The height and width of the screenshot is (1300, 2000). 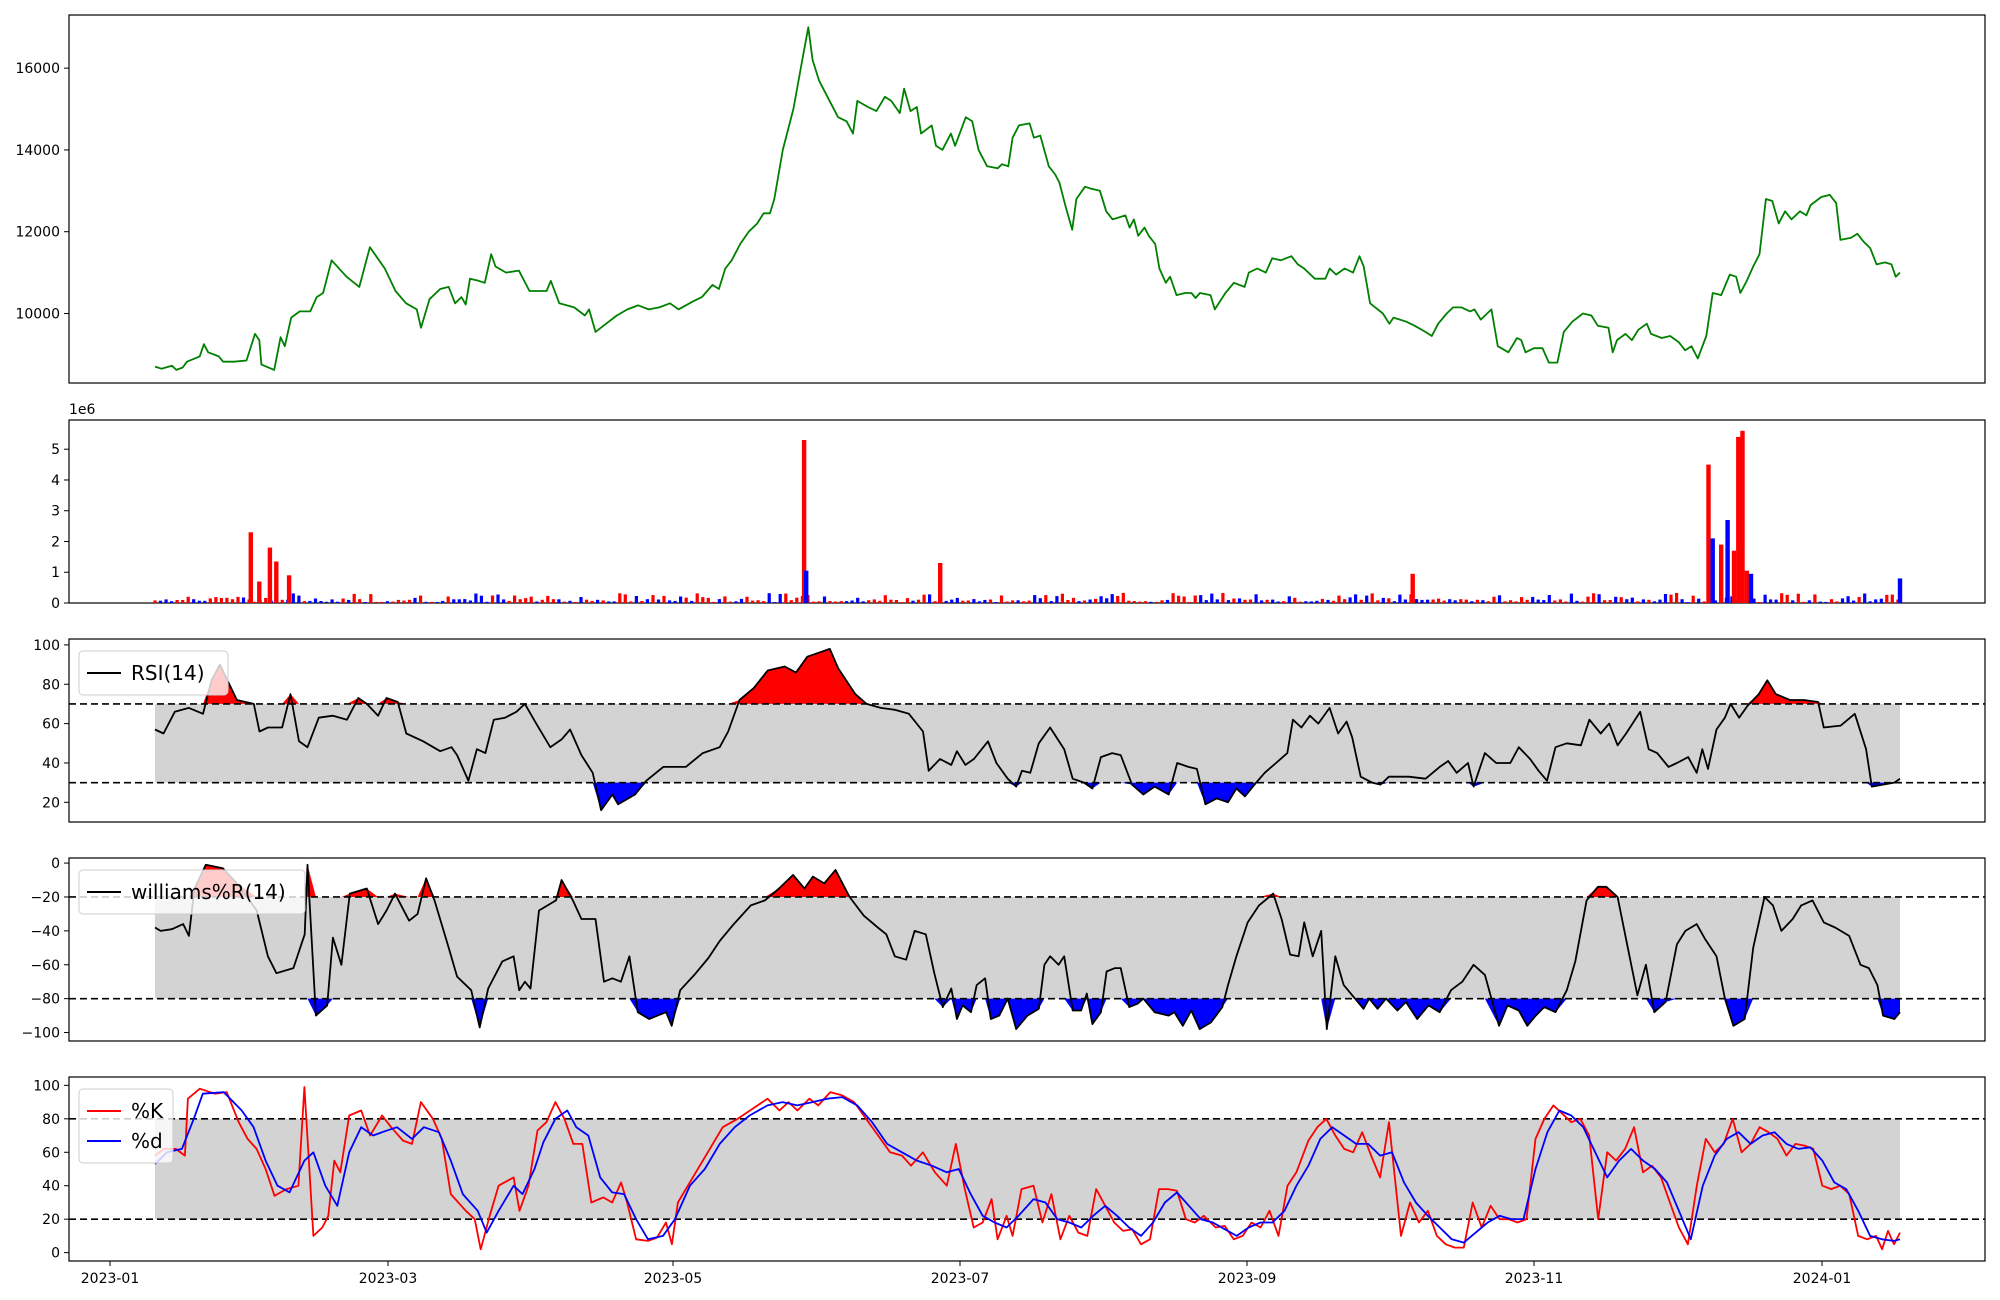 What do you see at coordinates (51, 1187) in the screenshot?
I see `stochastic-ytick-label: 40` at bounding box center [51, 1187].